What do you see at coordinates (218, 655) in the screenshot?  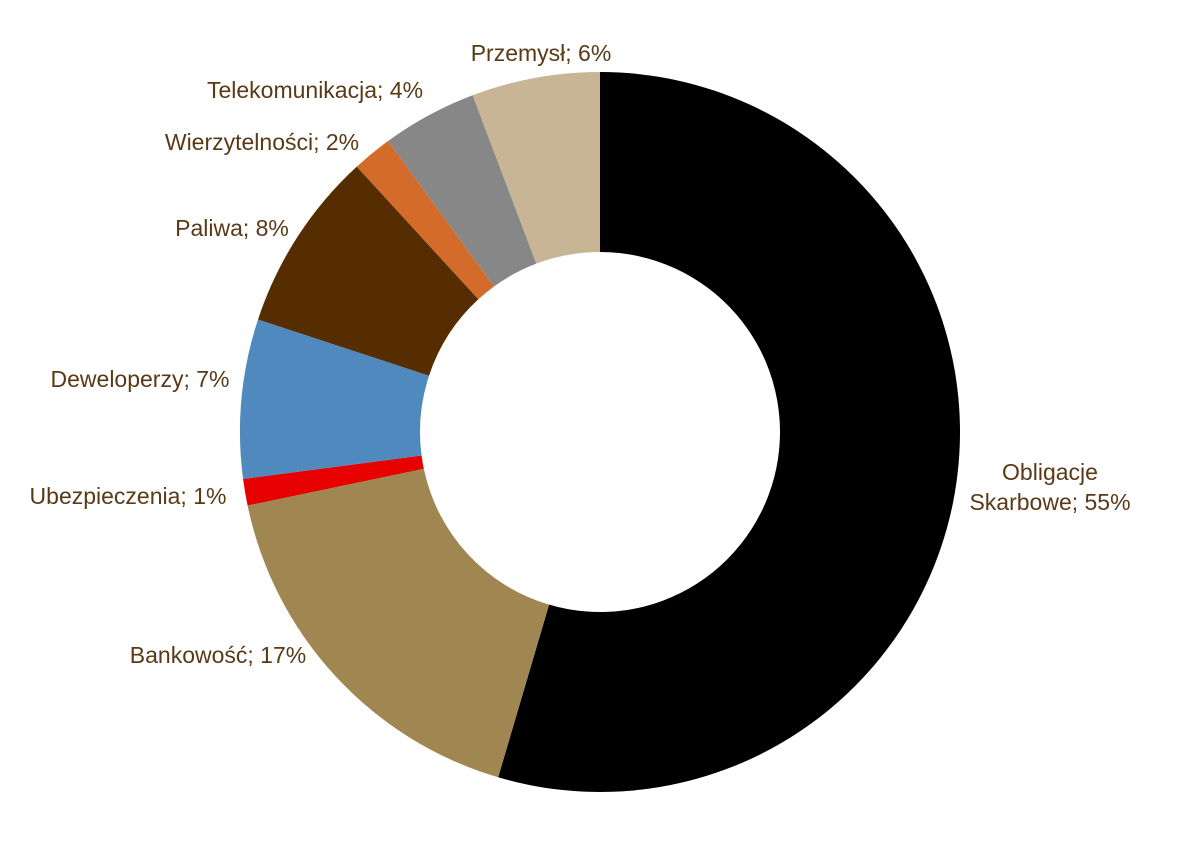 I see `slice-label-bankowo-: Bankowość; 17%` at bounding box center [218, 655].